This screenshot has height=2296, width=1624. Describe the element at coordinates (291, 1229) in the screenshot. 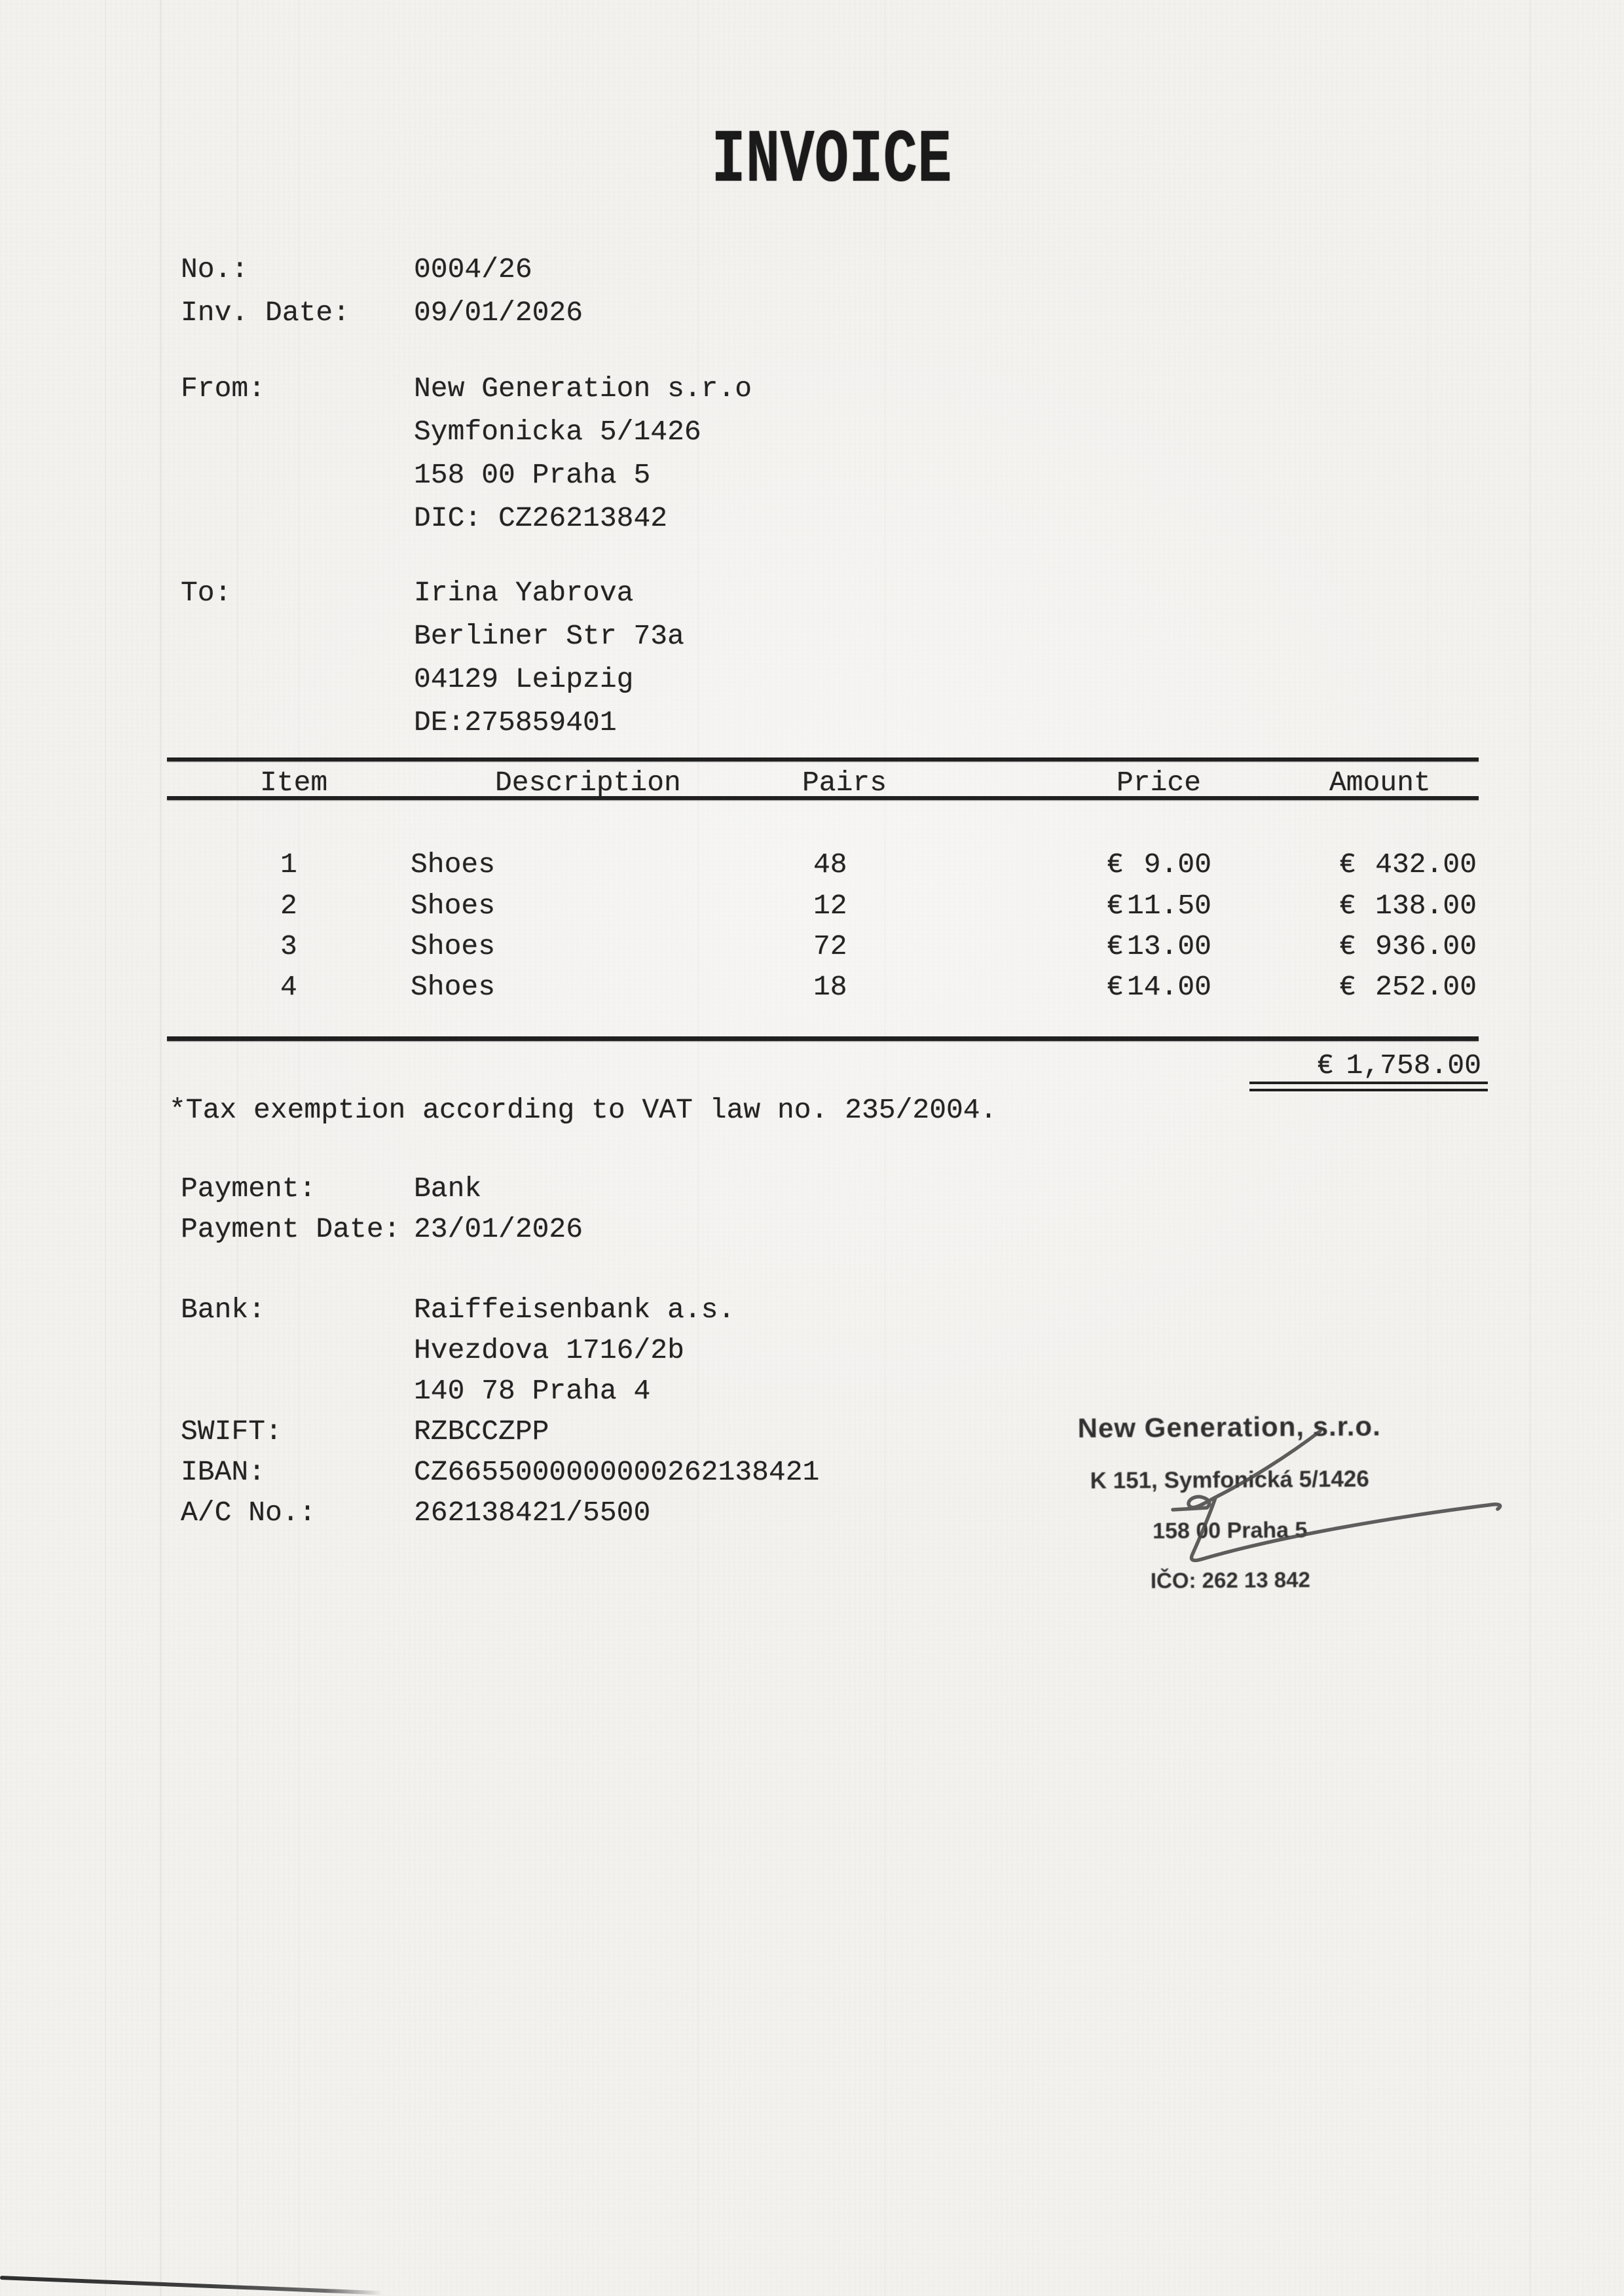

I see `payment-date-label: Payment Date:` at that location.